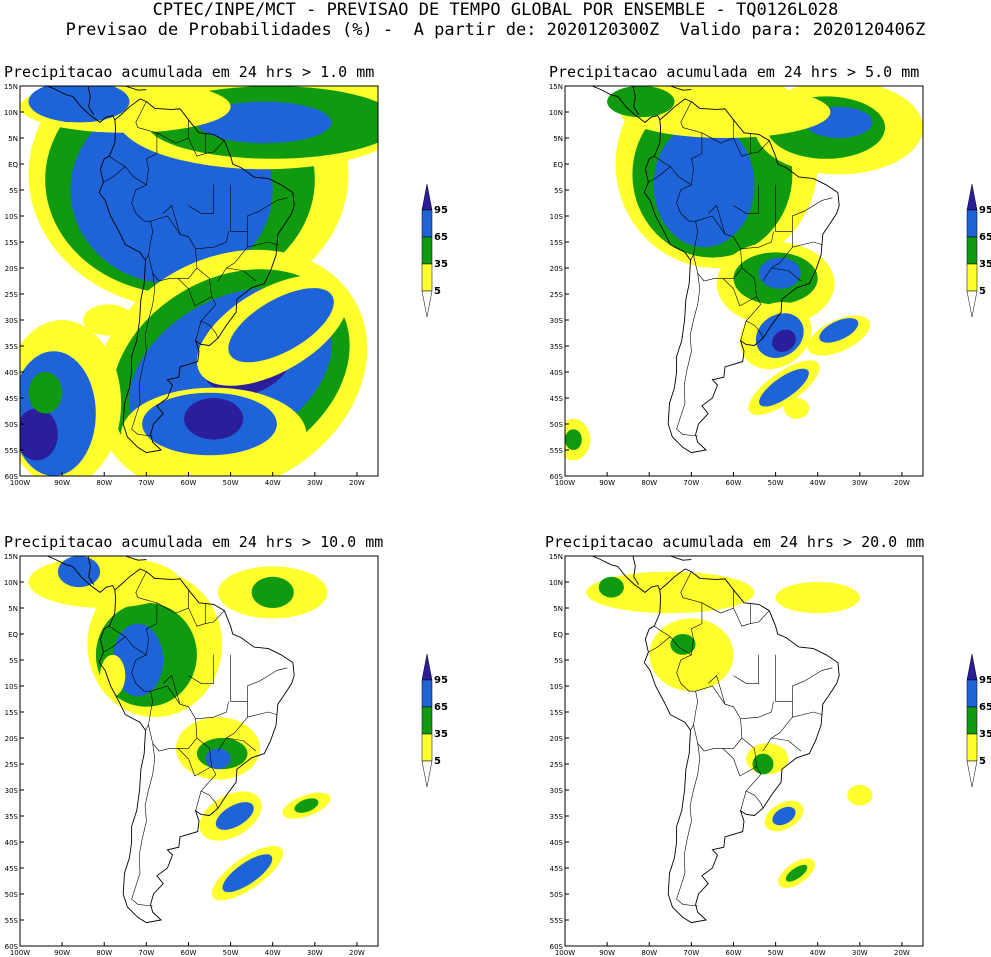  Describe the element at coordinates (12, 347) in the screenshot. I see `lat-label: 35S` at that location.